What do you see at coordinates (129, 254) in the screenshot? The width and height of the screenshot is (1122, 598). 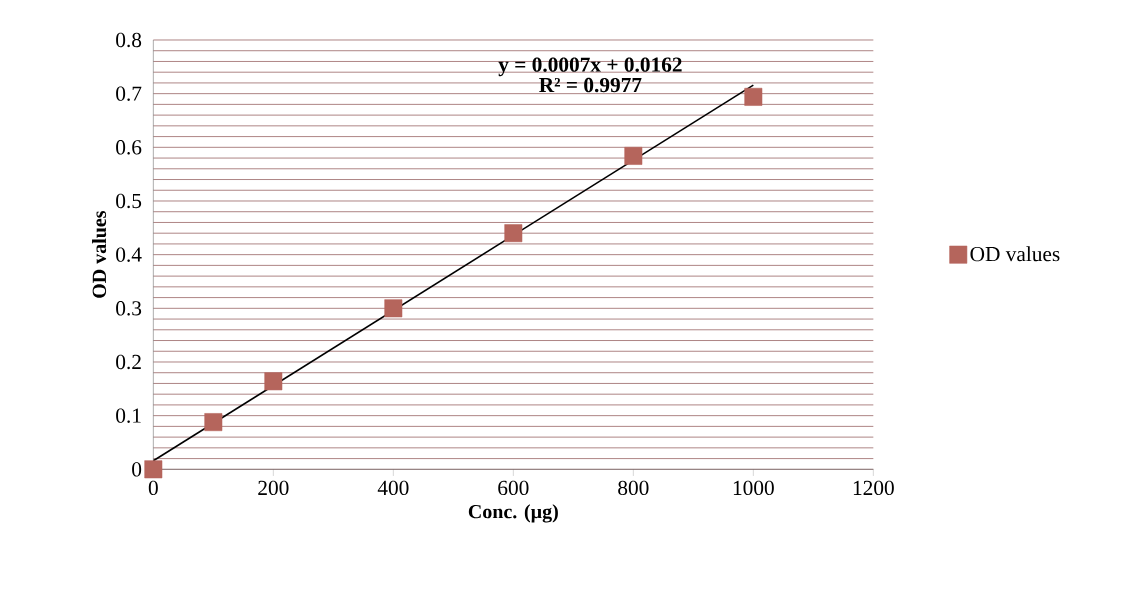 I see `y-tick-label: 0.4` at bounding box center [129, 254].